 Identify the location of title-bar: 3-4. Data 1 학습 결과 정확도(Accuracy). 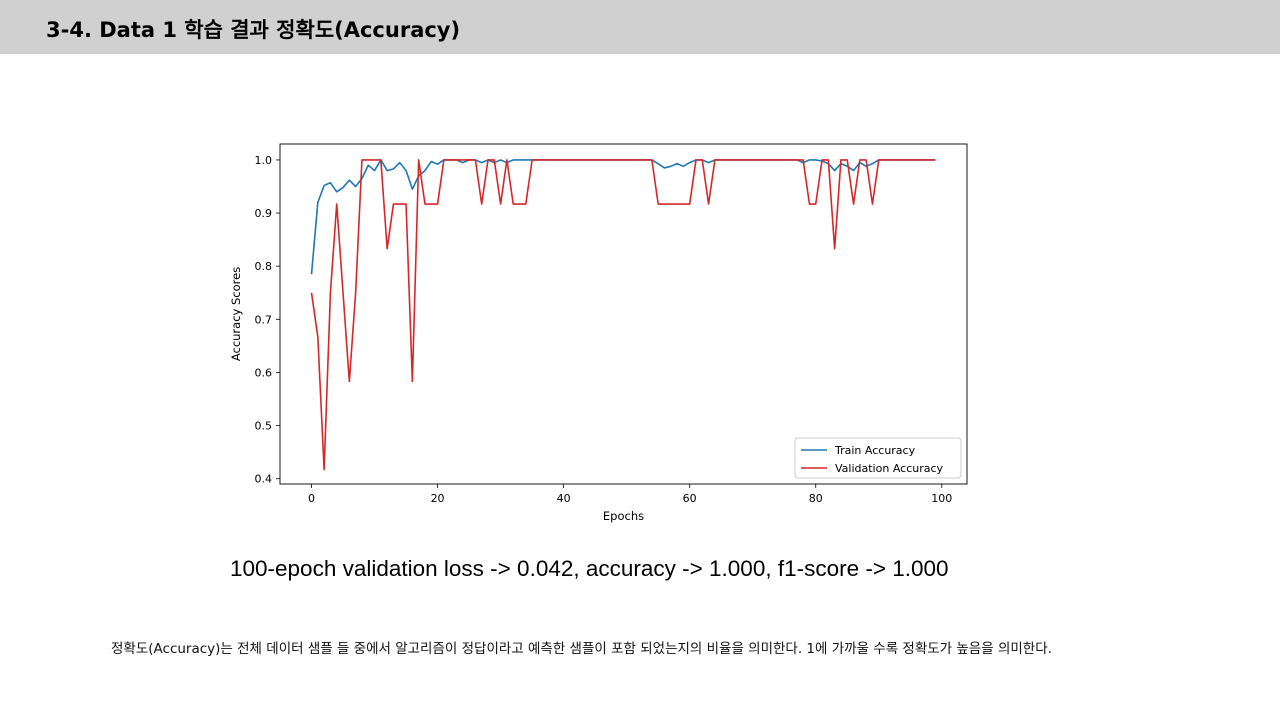
(640, 27).